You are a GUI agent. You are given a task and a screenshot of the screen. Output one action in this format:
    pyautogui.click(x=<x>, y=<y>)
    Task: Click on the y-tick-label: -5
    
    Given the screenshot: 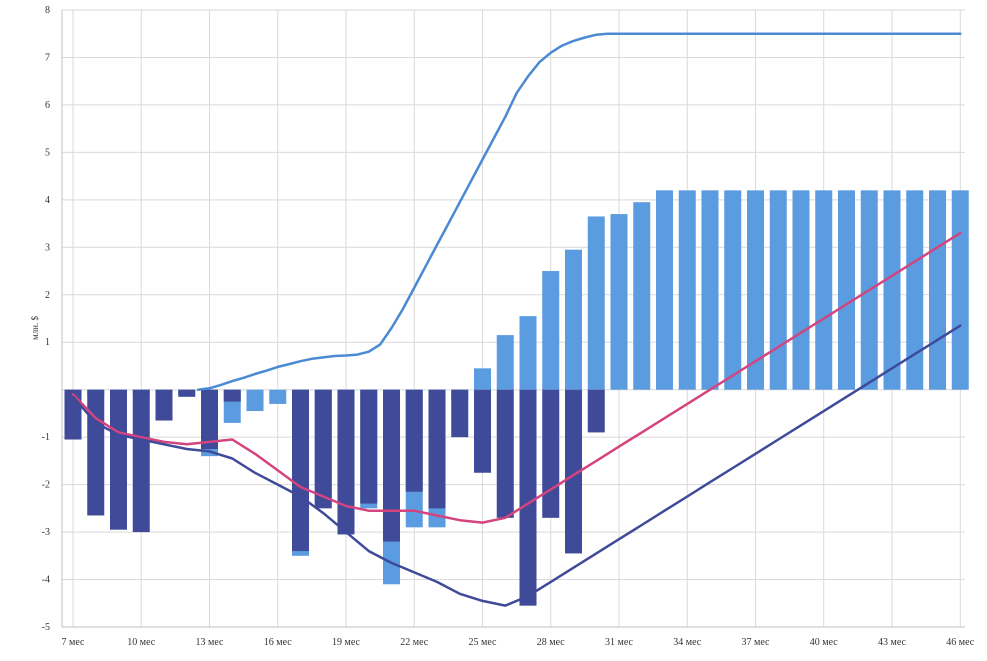 What is the action you would take?
    pyautogui.click(x=46, y=627)
    